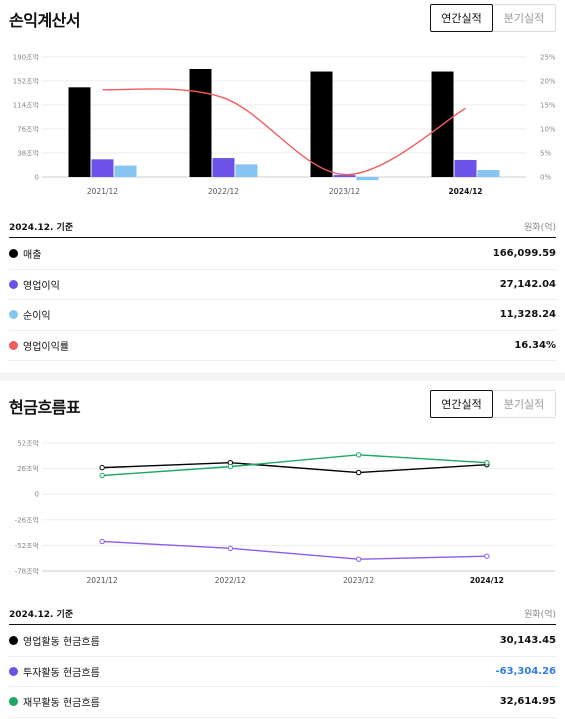 This screenshot has height=719, width=565. Describe the element at coordinates (13, 315) in the screenshot. I see `net-income-dot-icon` at that location.